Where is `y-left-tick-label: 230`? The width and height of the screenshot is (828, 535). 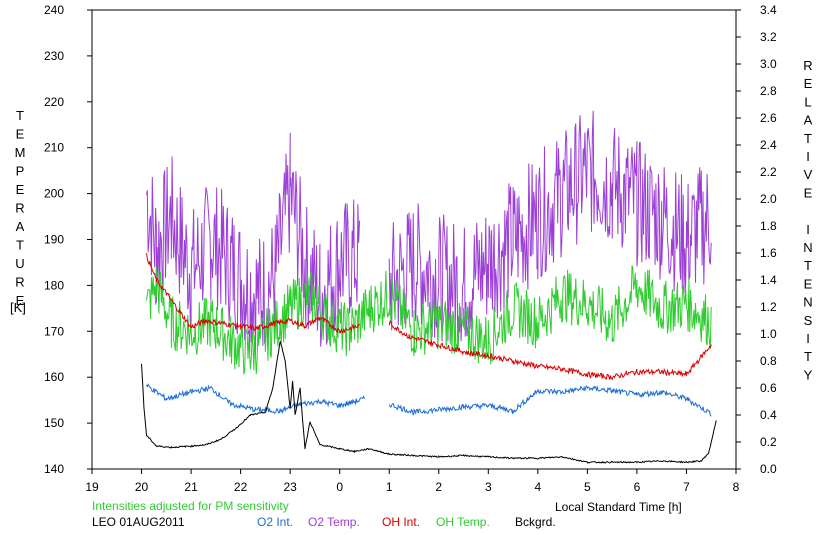 y-left-tick-label: 230 is located at coordinates (54, 56).